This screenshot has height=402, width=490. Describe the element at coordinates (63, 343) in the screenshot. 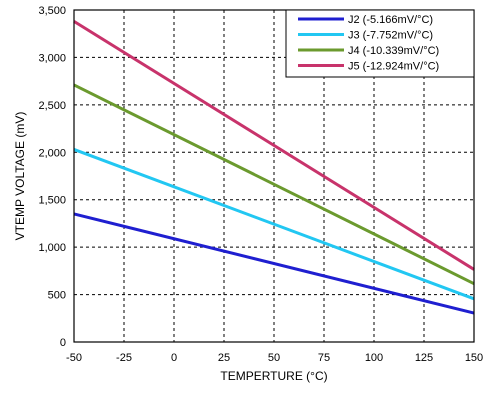

I see `y-tick-label: 0` at that location.